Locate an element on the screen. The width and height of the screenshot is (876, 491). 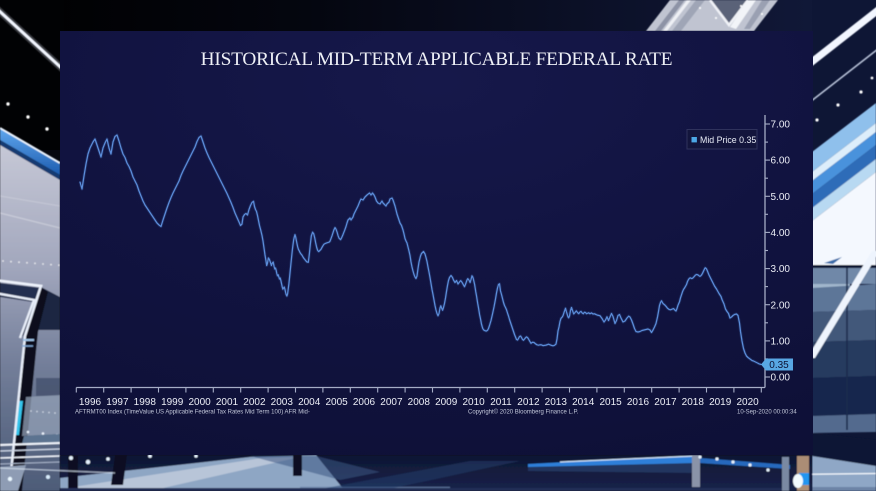
svg-text: 0.35 is located at coordinates (779, 365).